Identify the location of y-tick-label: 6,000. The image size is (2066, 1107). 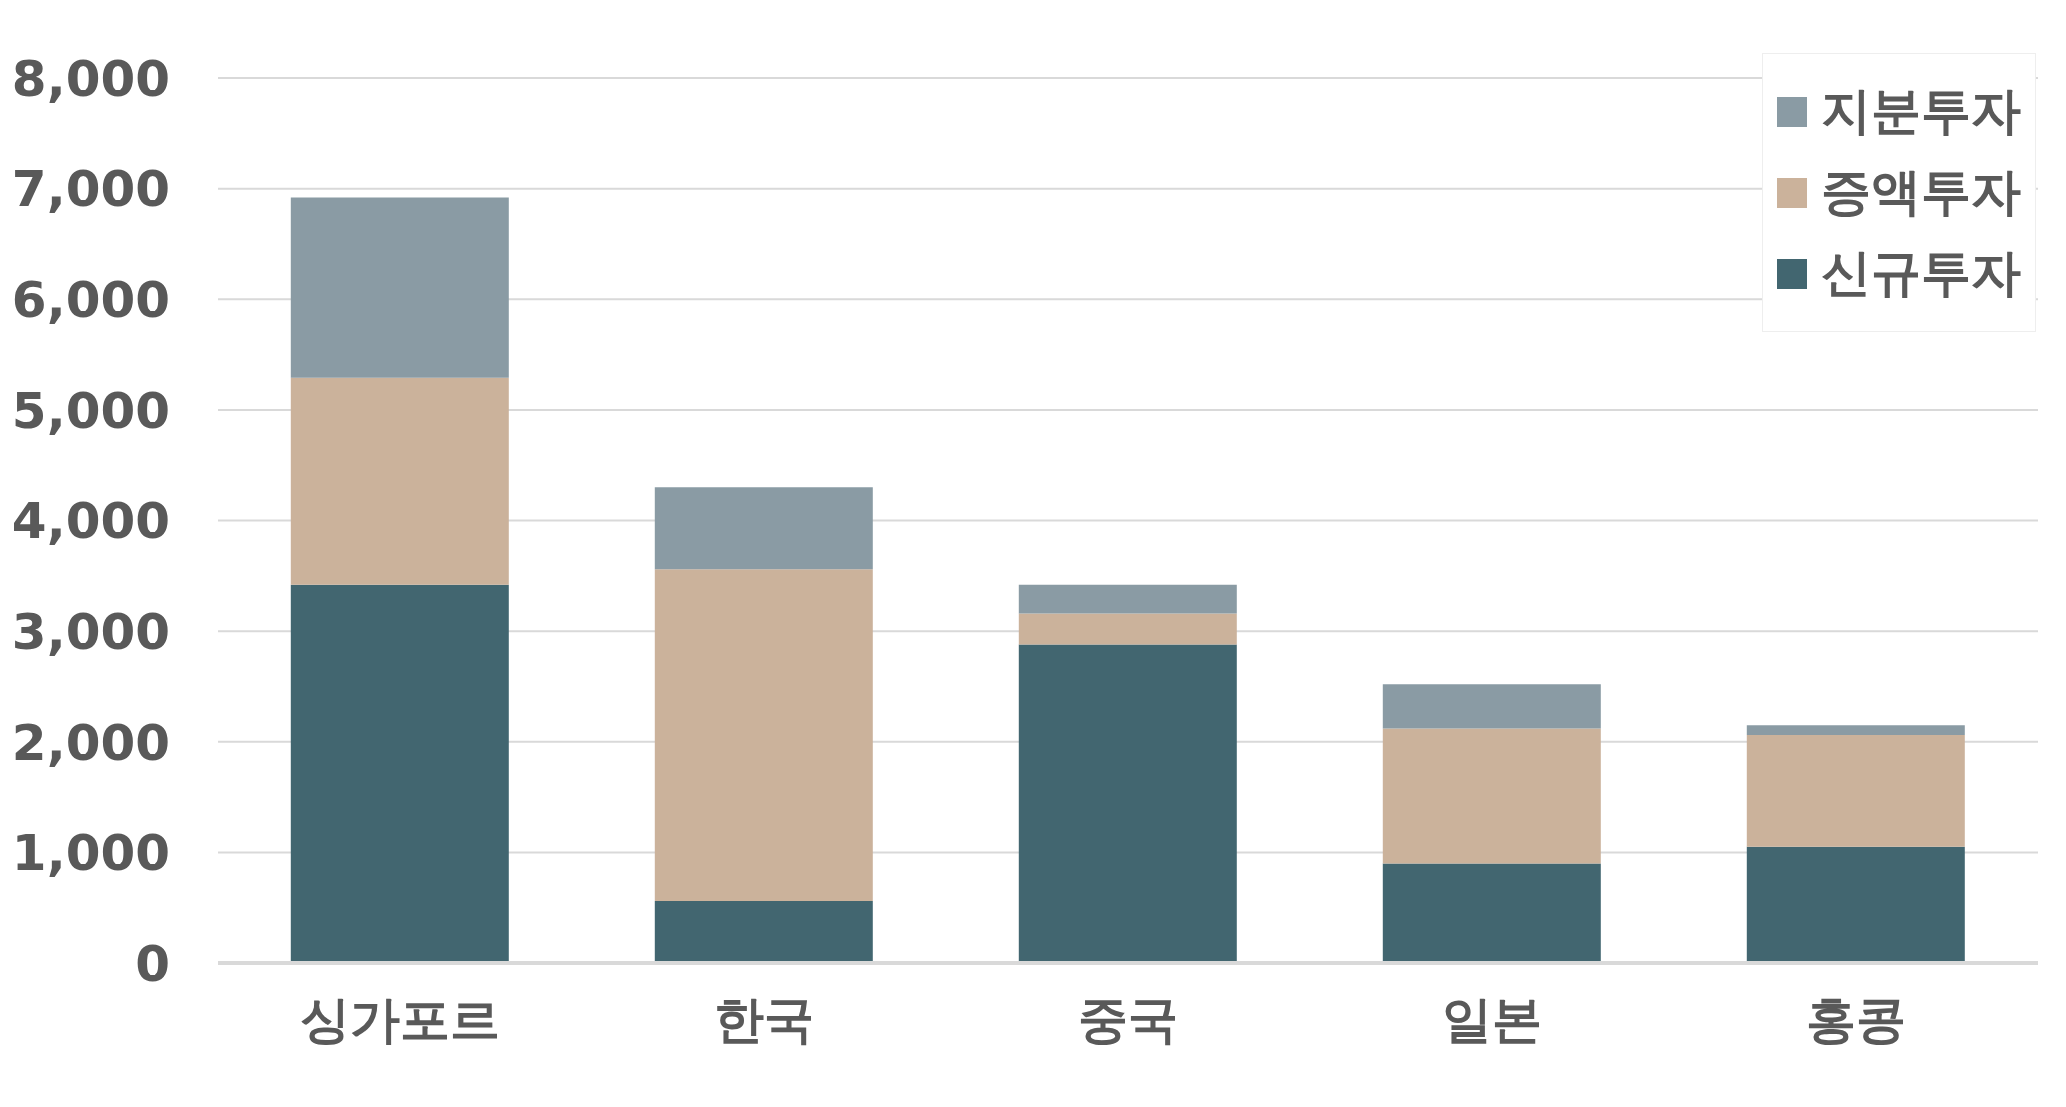
(90, 300).